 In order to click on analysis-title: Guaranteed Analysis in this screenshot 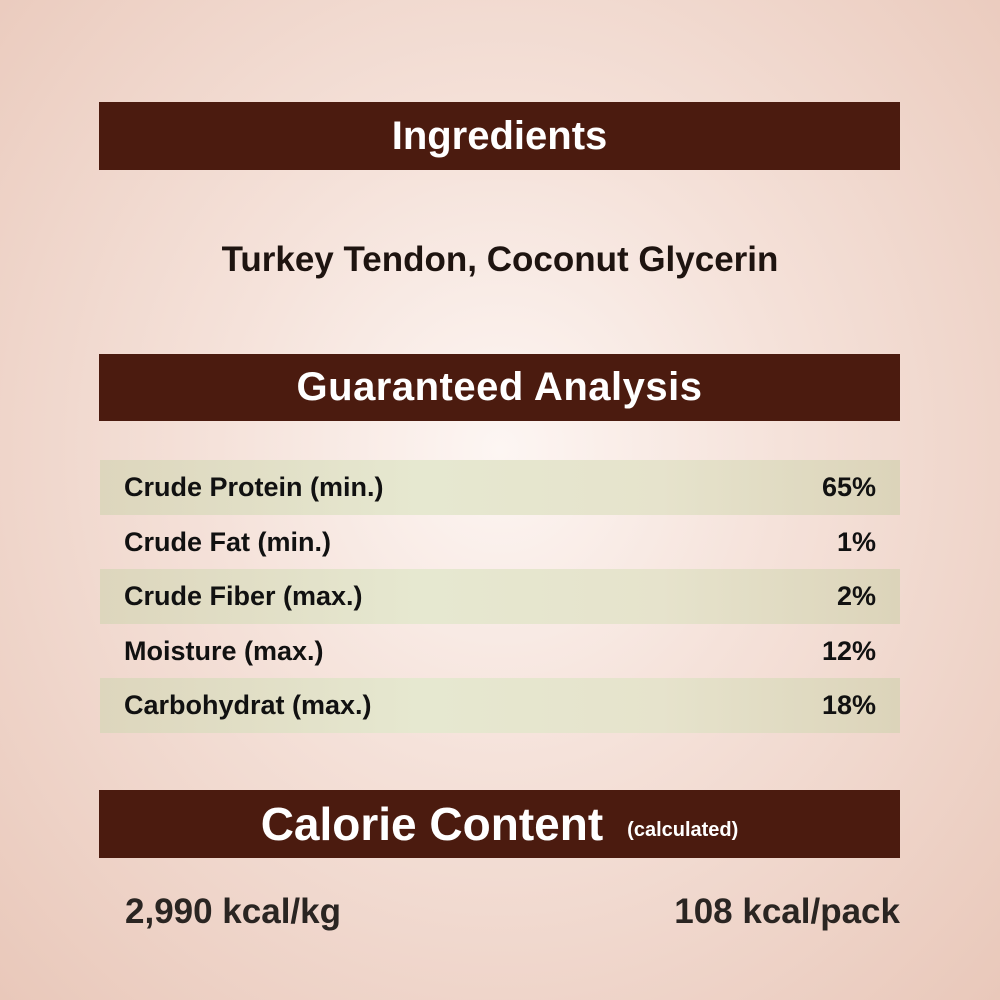, I will do `click(499, 387)`.